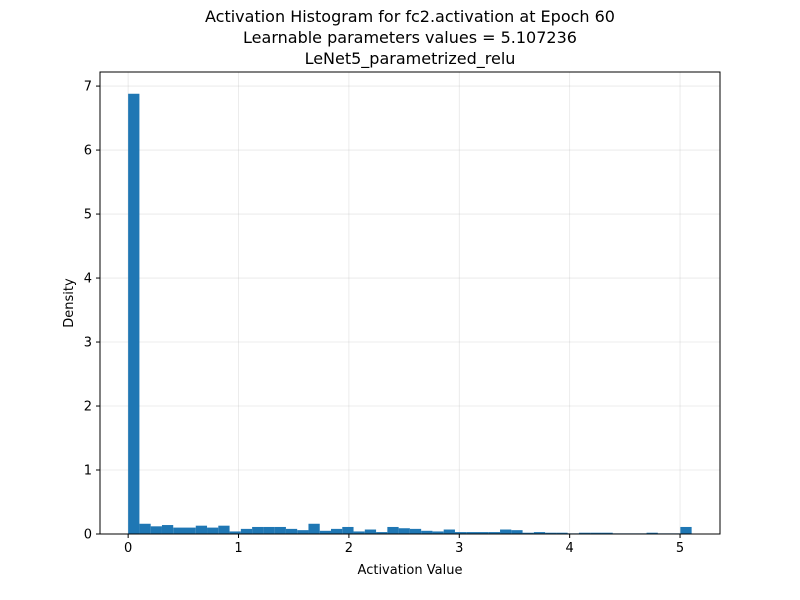  Describe the element at coordinates (69, 303) in the screenshot. I see `y-axis-label: Density` at that location.